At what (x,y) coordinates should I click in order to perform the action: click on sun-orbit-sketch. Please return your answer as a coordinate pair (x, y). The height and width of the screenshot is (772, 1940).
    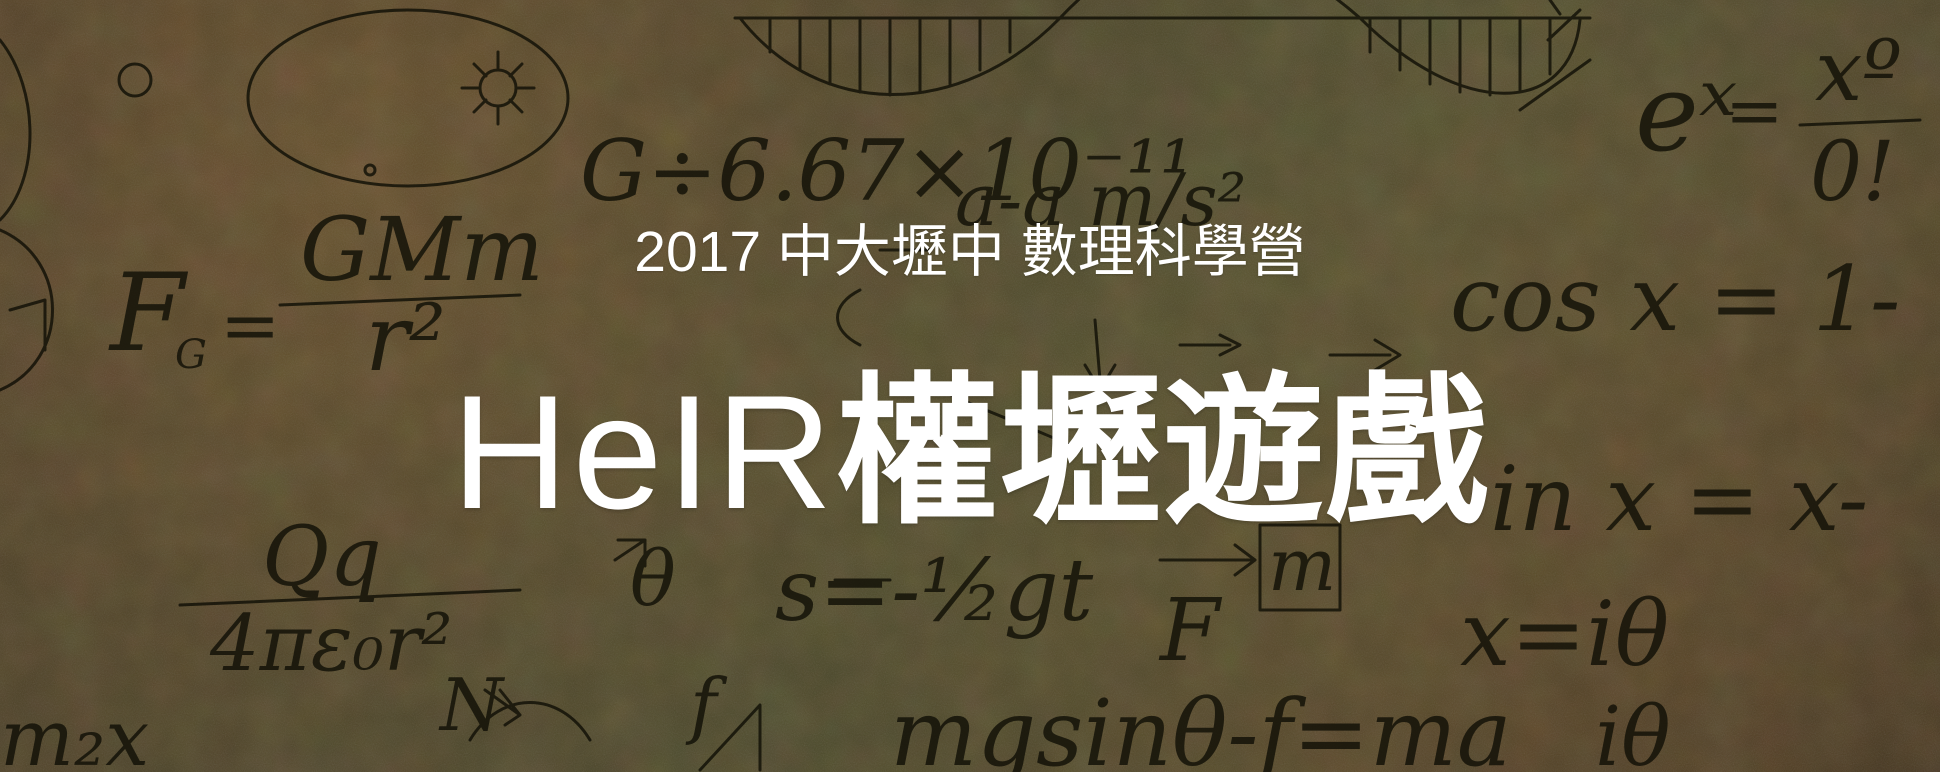
    Looking at the image, I should click on (408, 98).